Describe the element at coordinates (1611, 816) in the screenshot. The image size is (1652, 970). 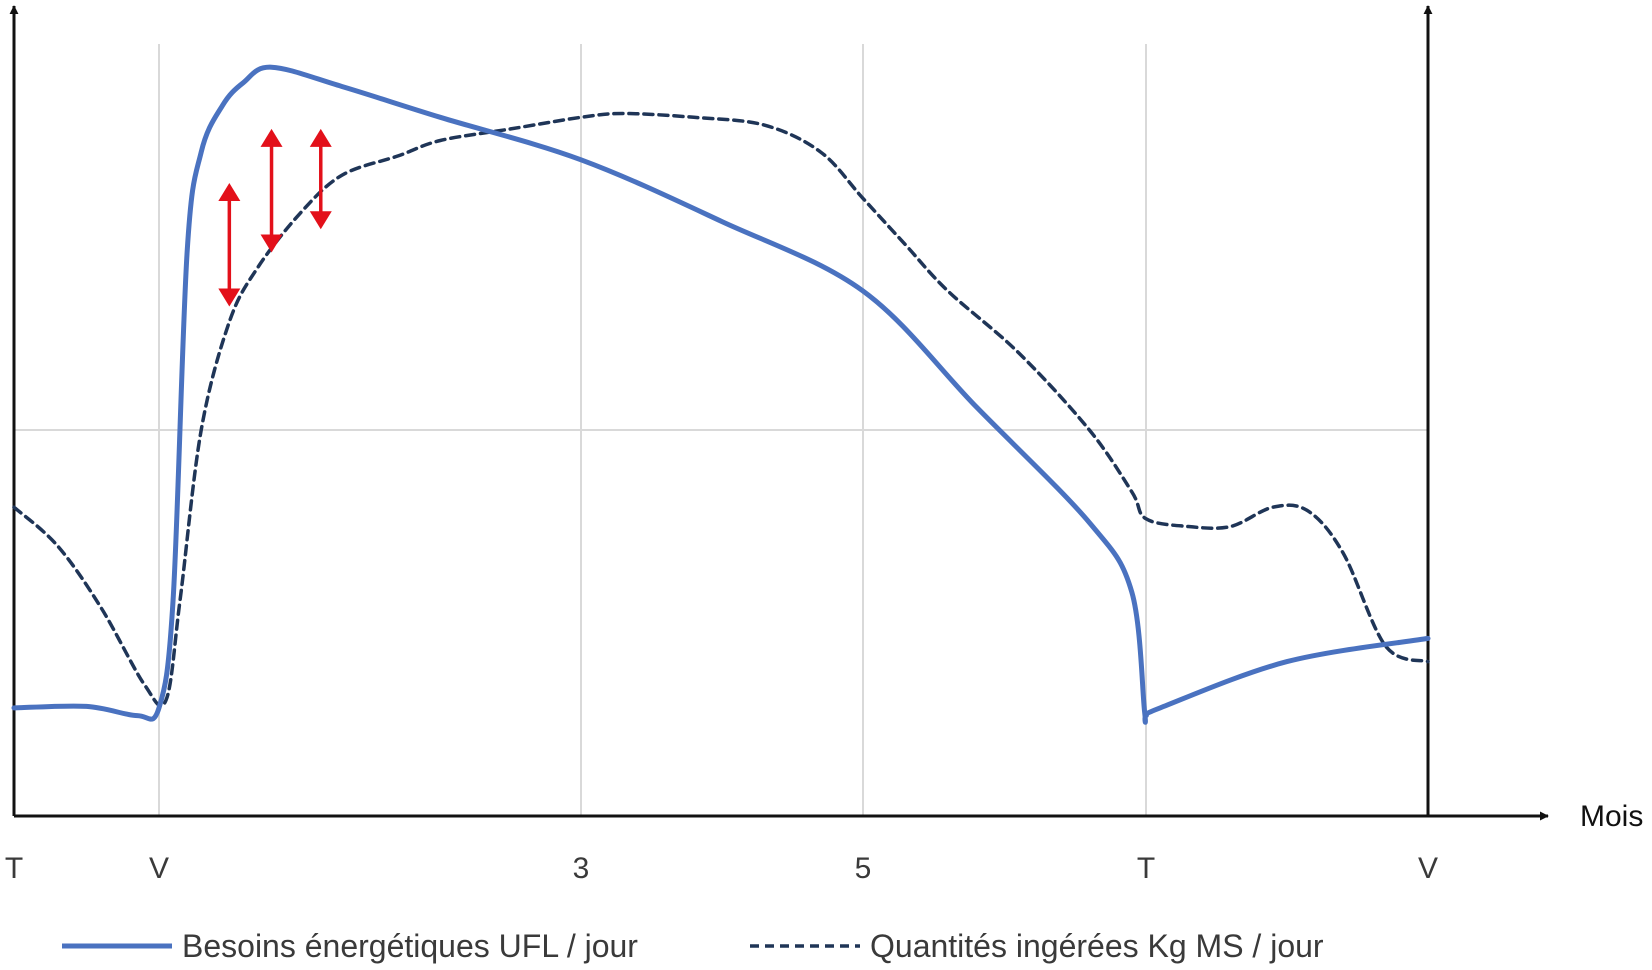
I see `x-axis-label: Mois` at that location.